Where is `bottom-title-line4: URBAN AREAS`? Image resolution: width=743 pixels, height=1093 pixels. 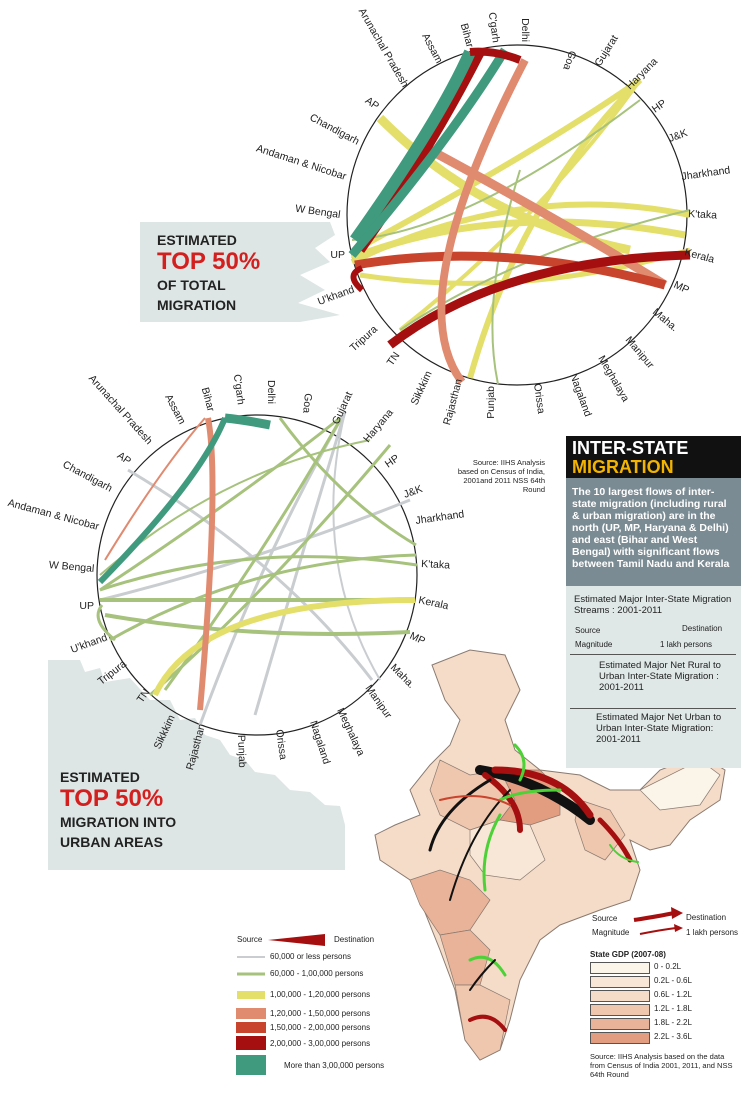
bottom-title-line4: URBAN AREAS is located at coordinates (111, 842).